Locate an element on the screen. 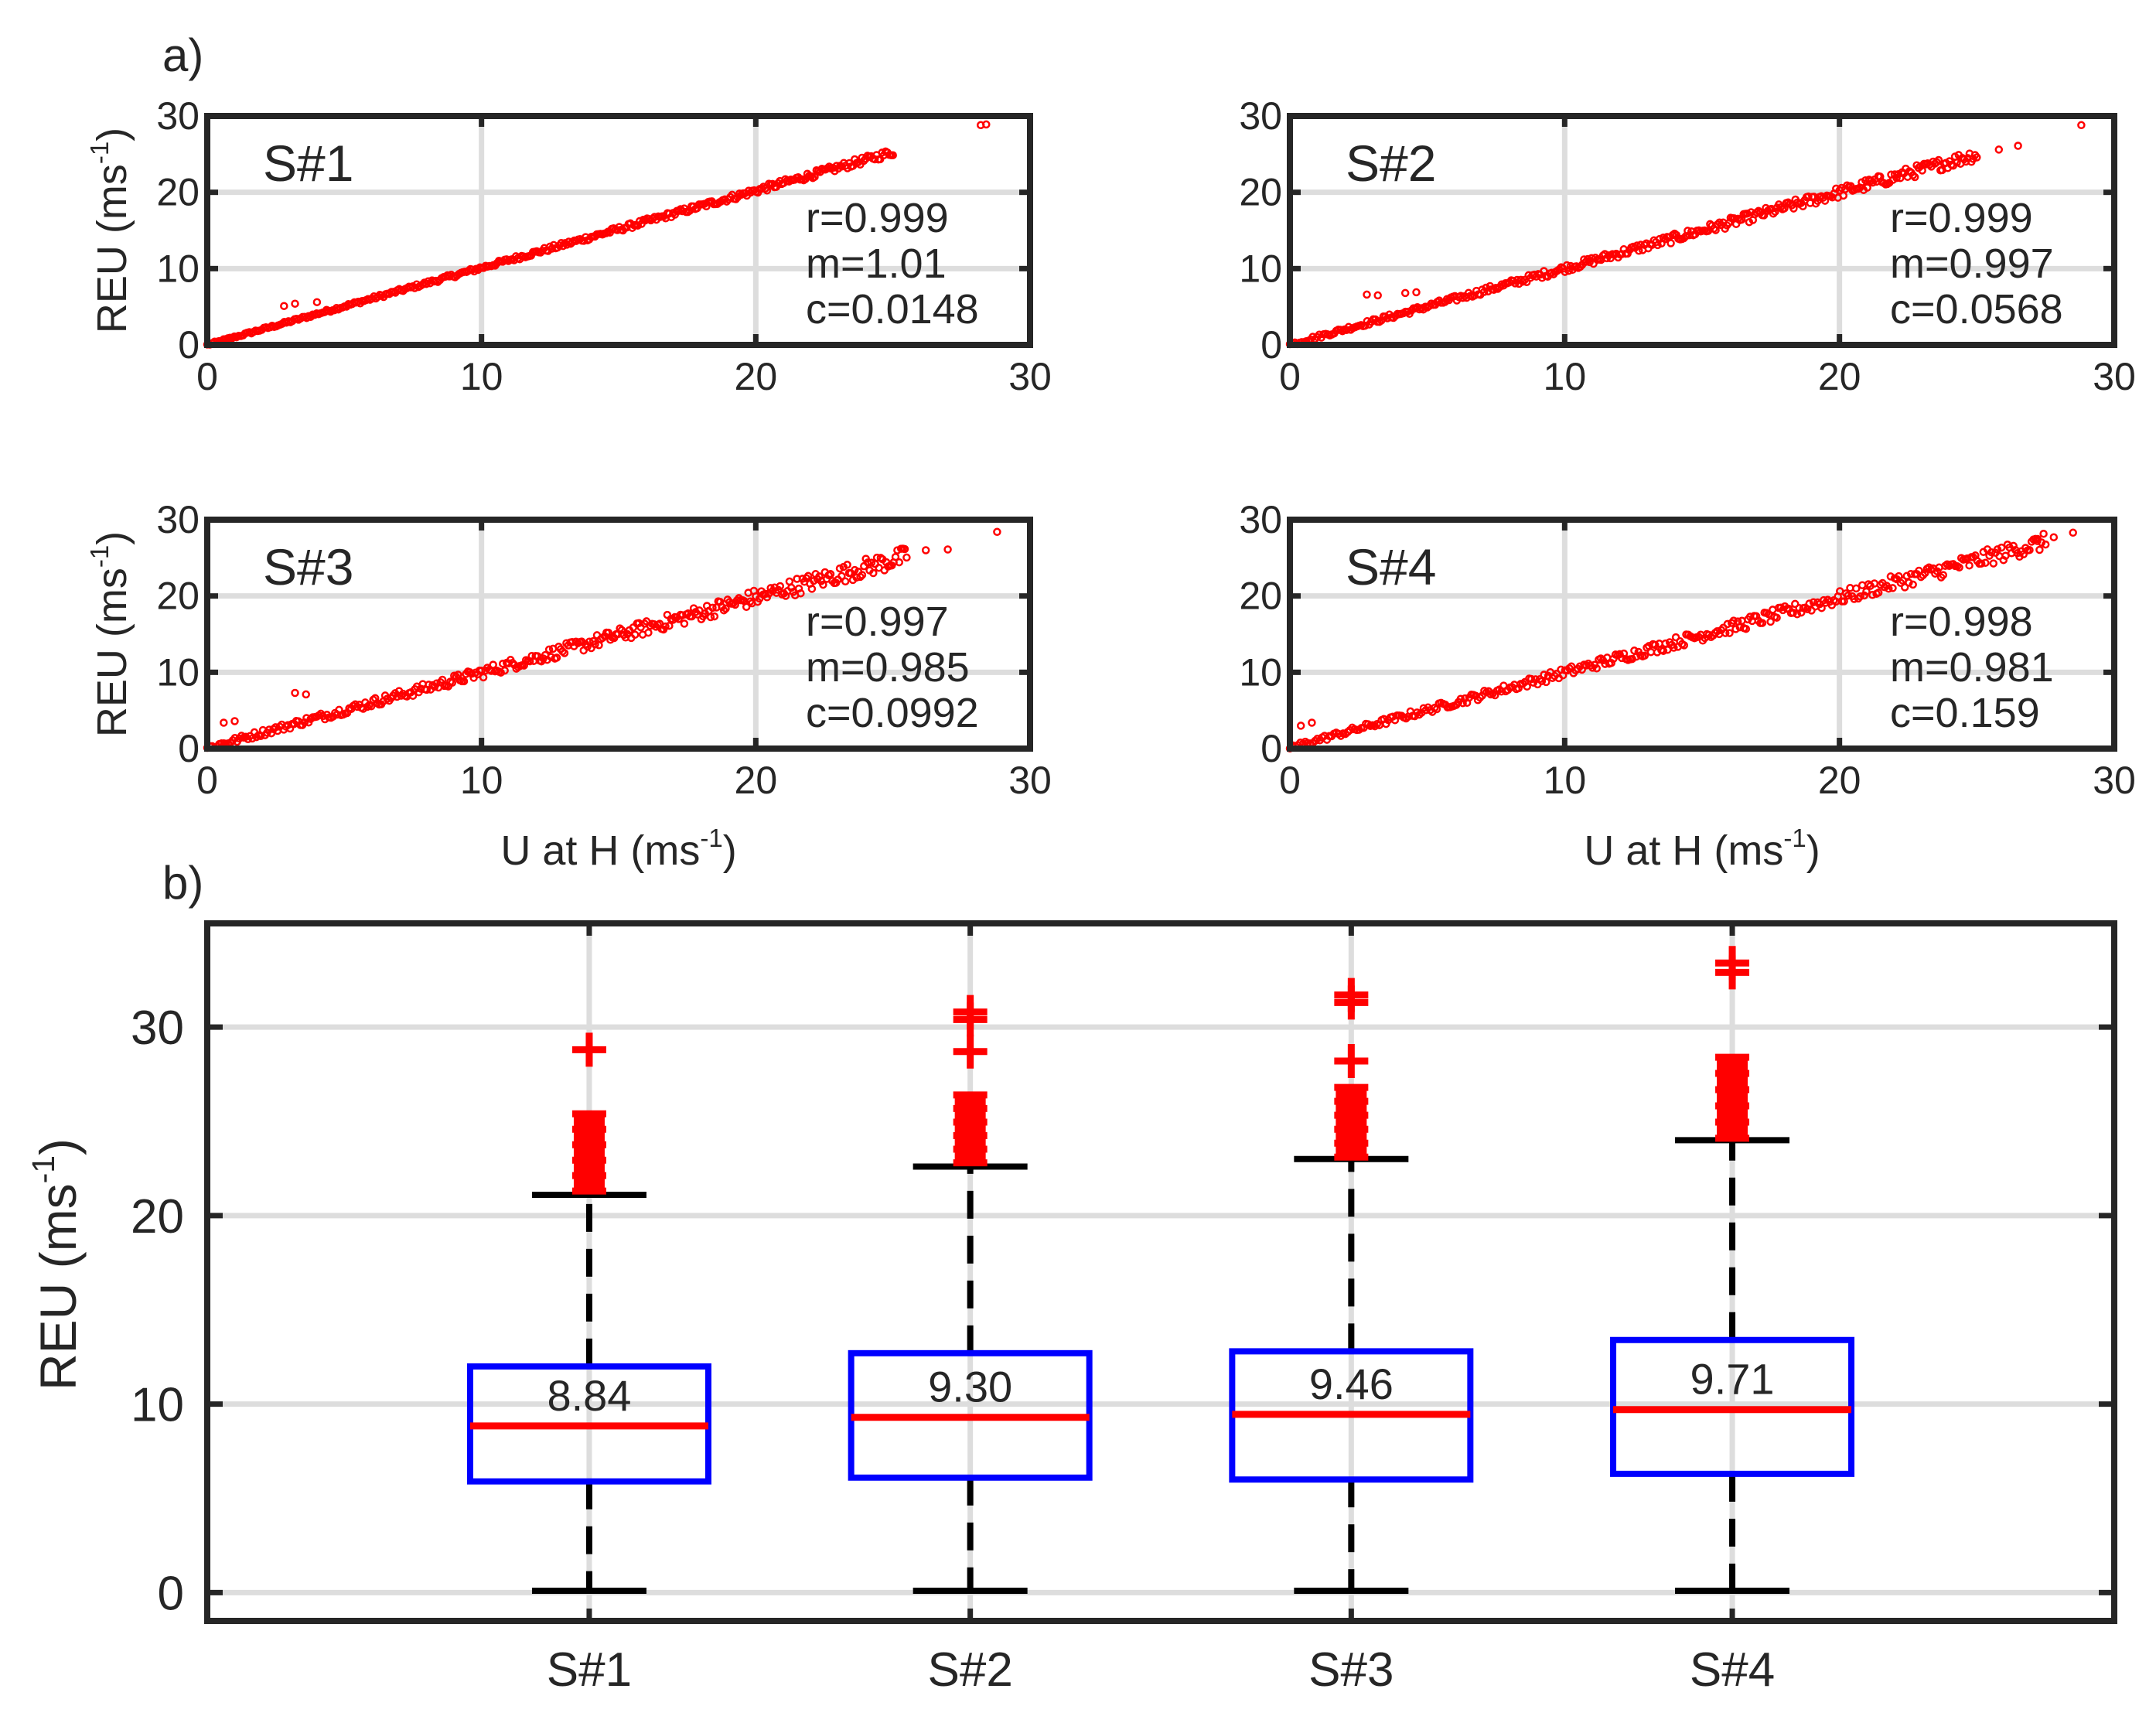 Image resolution: width=2156 pixels, height=1723 pixels. stat-label: c=0.0148 is located at coordinates (892, 309).